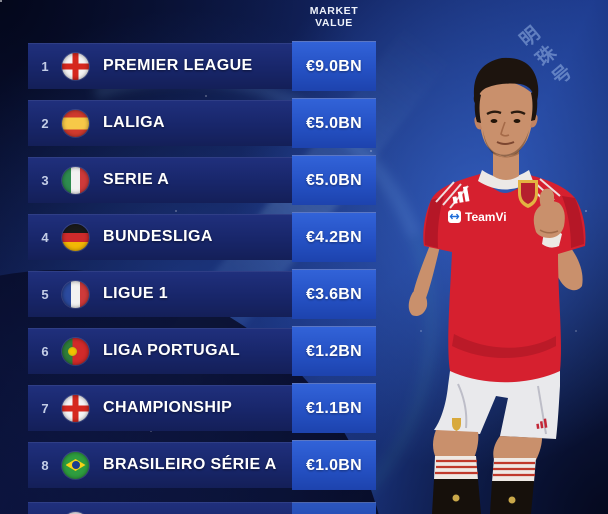 This screenshot has height=514, width=608. I want to click on league-name: BUNDESLIGA, so click(158, 236).